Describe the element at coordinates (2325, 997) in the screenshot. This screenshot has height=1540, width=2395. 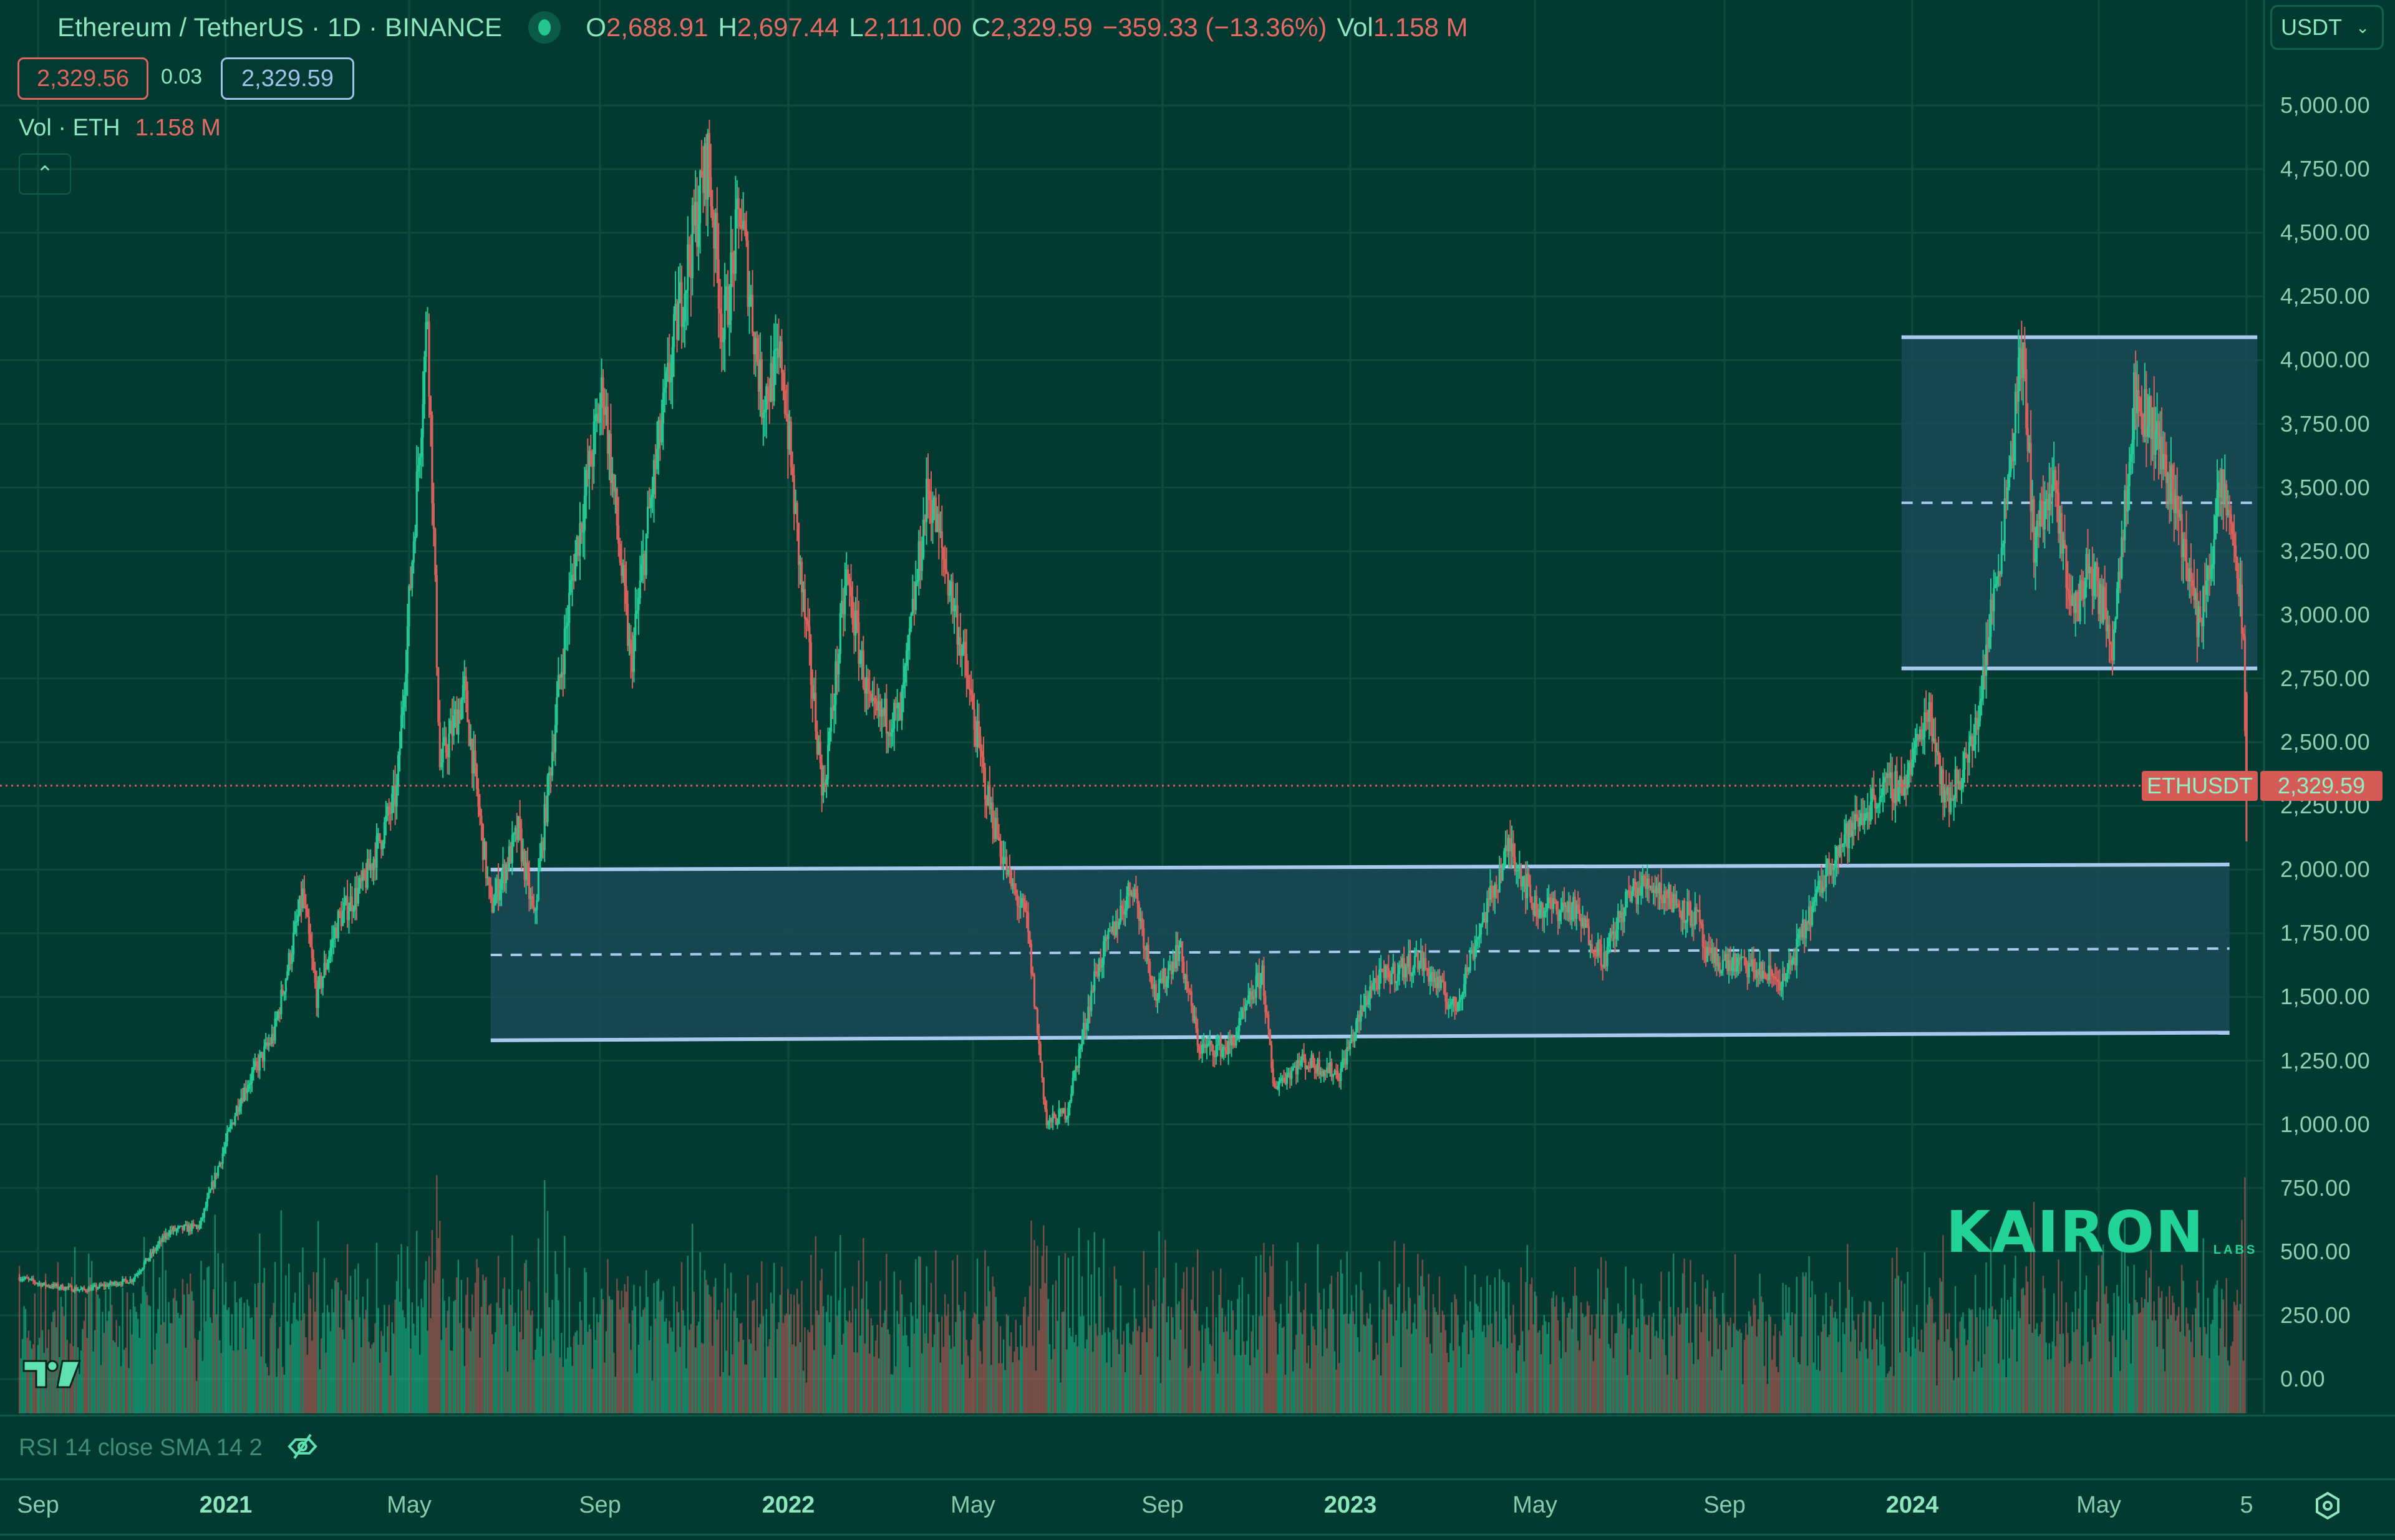
I see `price-axis-label: 1,500.00` at that location.